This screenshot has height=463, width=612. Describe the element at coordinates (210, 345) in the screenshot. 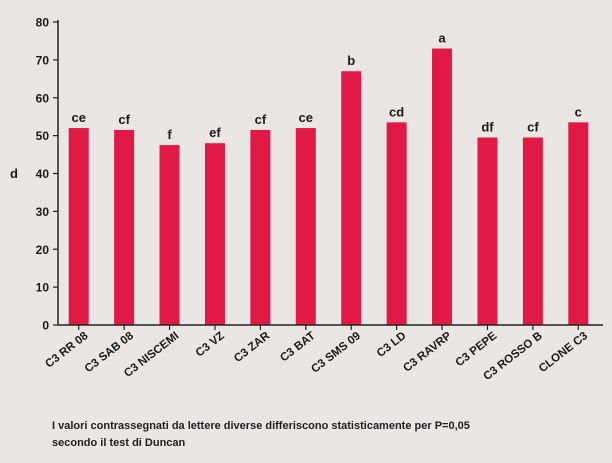

I see `x-tick-label: C3 VZ` at that location.